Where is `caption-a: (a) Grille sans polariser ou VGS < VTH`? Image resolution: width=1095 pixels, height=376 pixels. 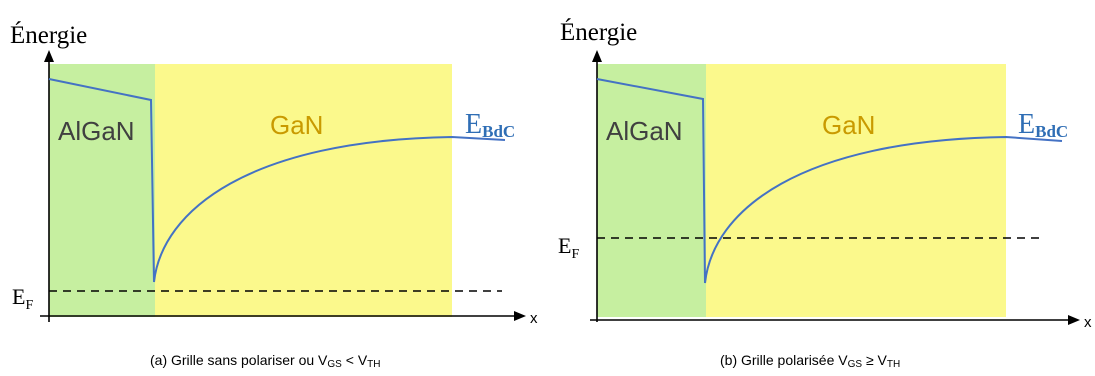 caption-a: (a) Grille sans polariser ou VGS < VTH is located at coordinates (265, 361).